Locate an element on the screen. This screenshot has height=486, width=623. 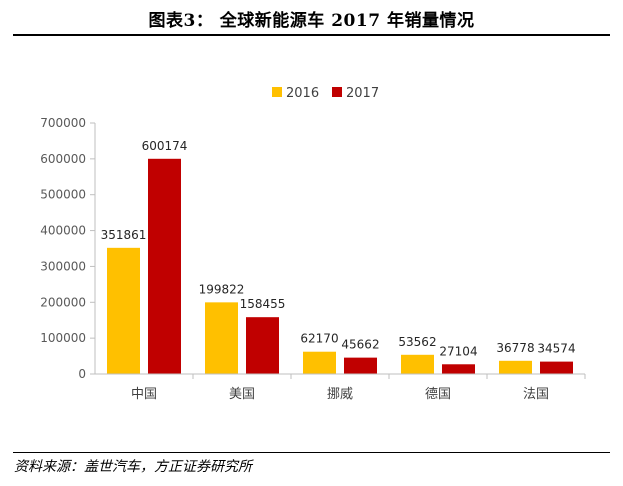
data-label: 158455 is located at coordinates (263, 304).